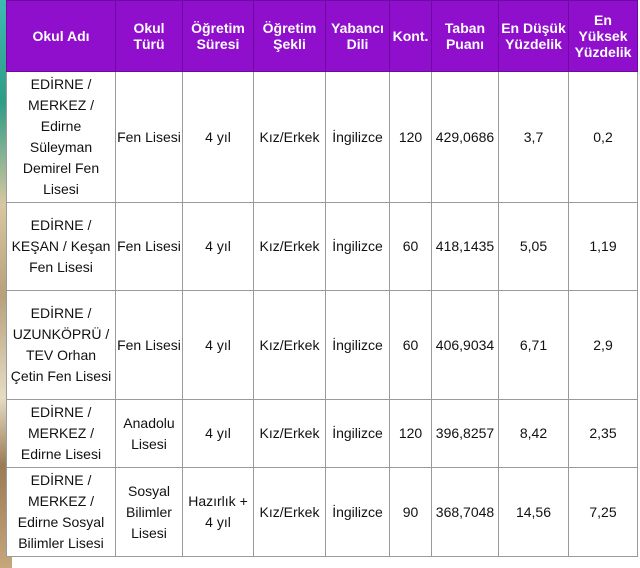 Image resolution: width=640 pixels, height=568 pixels. What do you see at coordinates (533, 246) in the screenshot?
I see `cell-en-dusuk: 5,05` at bounding box center [533, 246].